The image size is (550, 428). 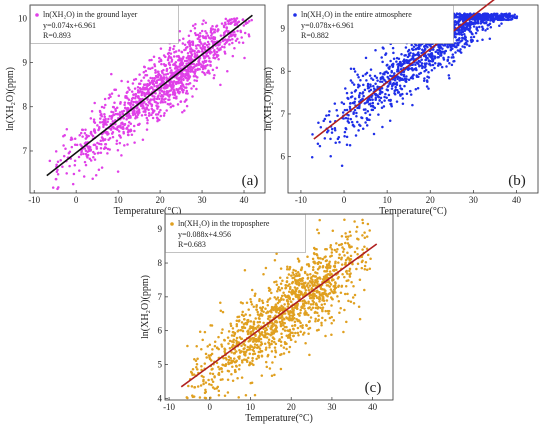 What do you see at coordinates (224, 223) in the screenshot?
I see `panel-c-legend-label: ln(XH₂O) in the troposphere` at bounding box center [224, 223].